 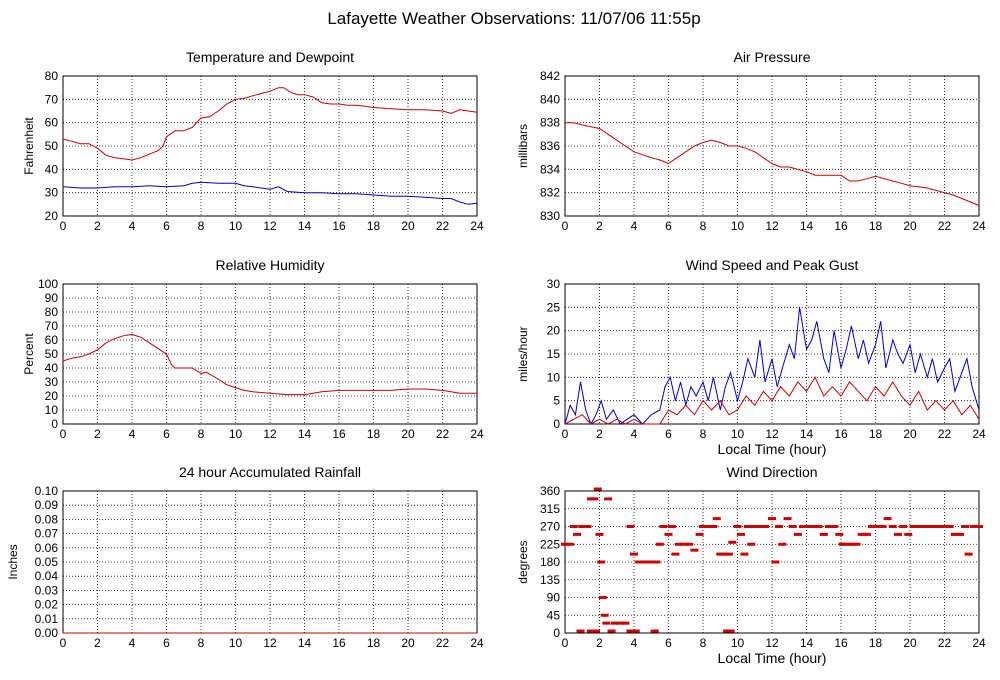 I want to click on x-tick-label: 6, so click(x=668, y=434).